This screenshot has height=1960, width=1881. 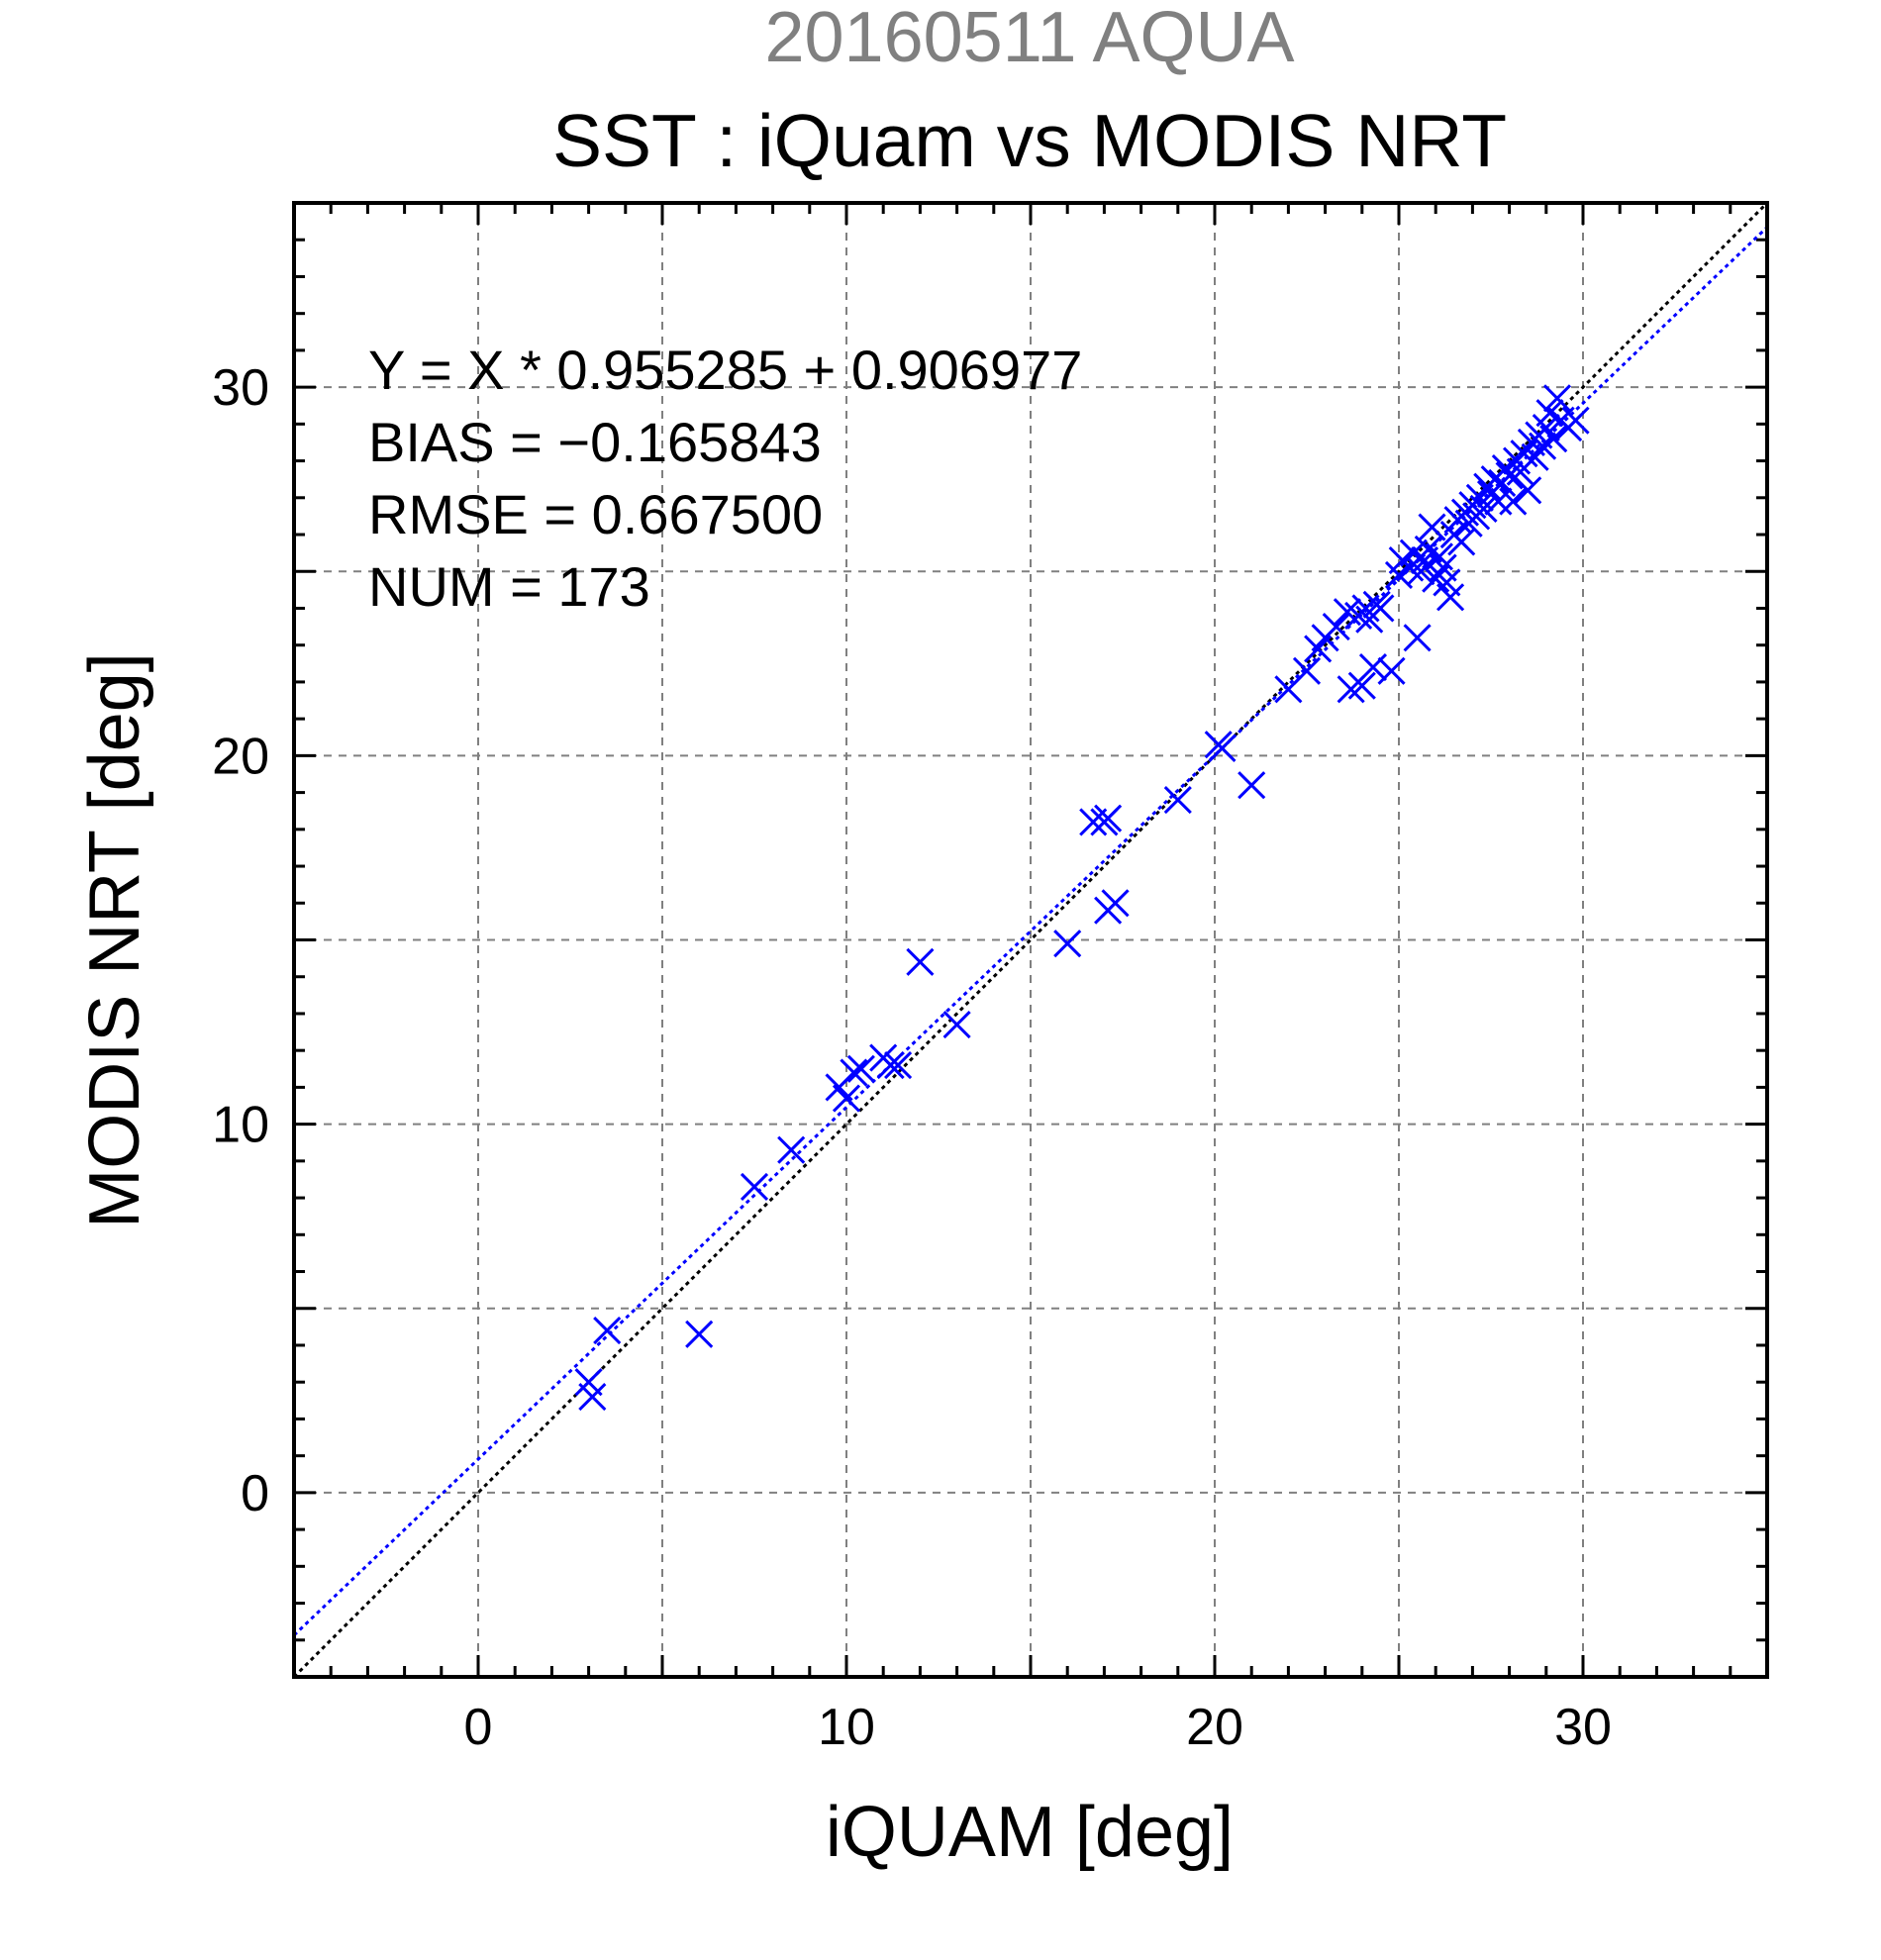 I want to click on rmse-value: RMSE = 0.667500, so click(x=595, y=514).